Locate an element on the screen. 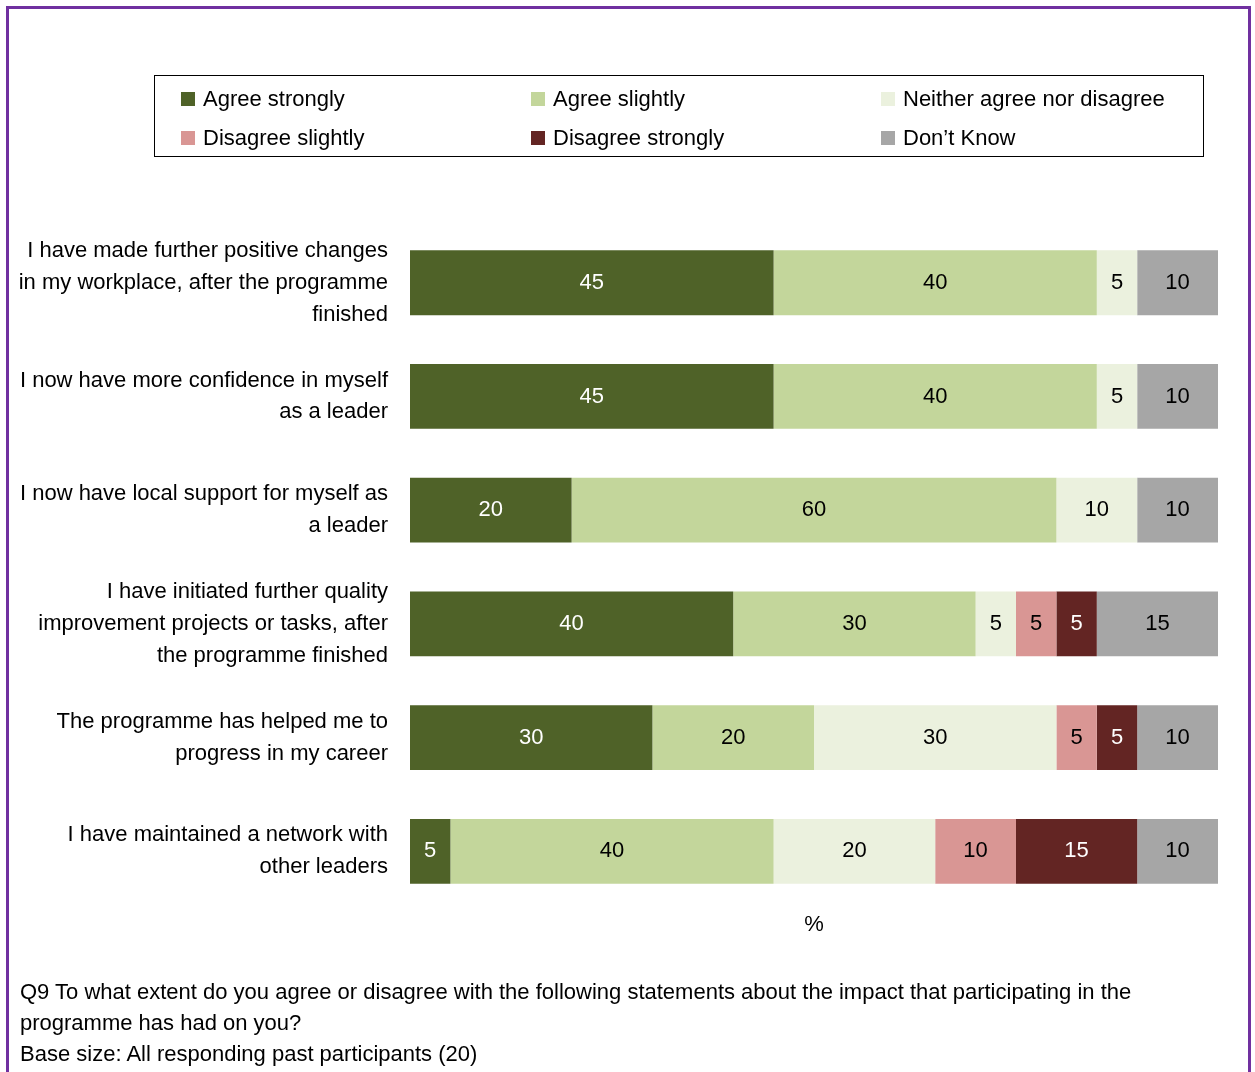 This screenshot has height=1072, width=1255. y-tick-label: I have made further positive changes in my workplace, after the programme finished is located at coordinates (203, 281).